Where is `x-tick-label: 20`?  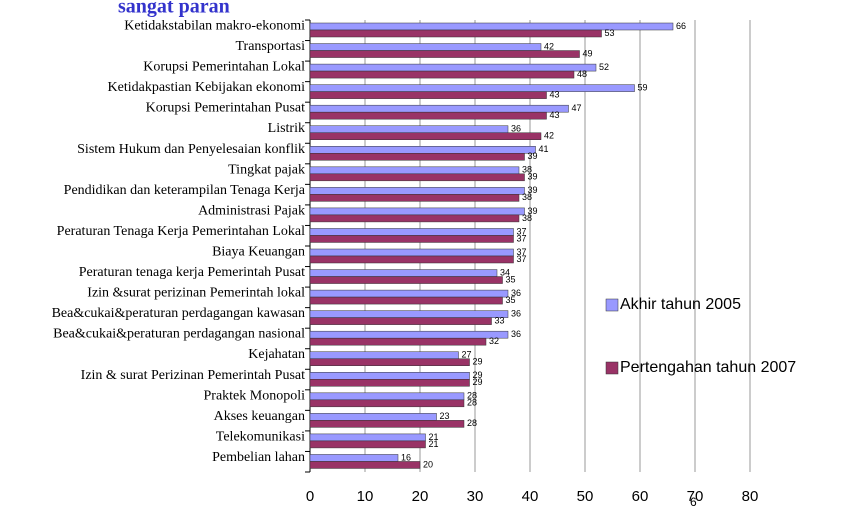 x-tick-label: 20 is located at coordinates (420, 496).